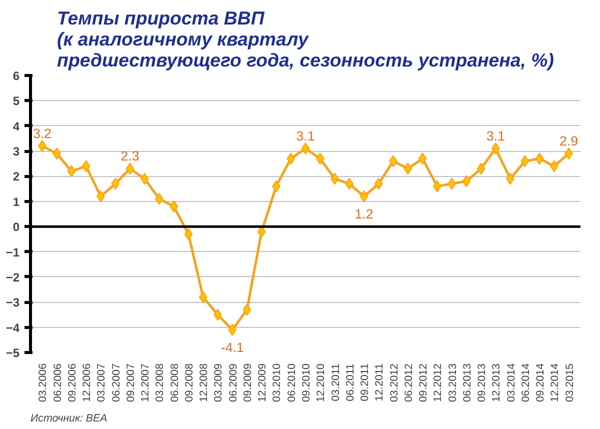 Image resolution: width=600 pixels, height=429 pixels. Describe the element at coordinates (16, 201) in the screenshot. I see `y-tick-label: 1` at that location.